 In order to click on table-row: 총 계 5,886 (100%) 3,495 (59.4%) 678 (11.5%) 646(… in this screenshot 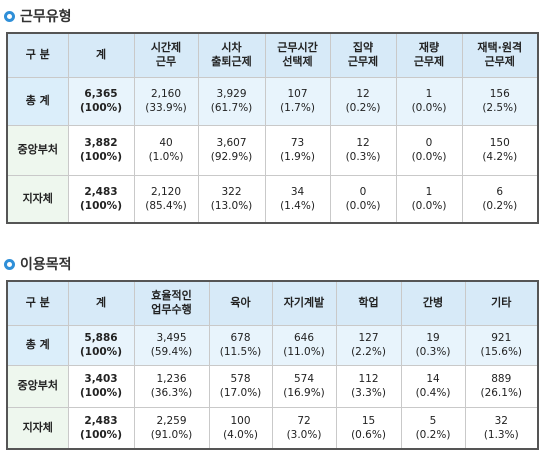, I will do `click(272, 345)`.